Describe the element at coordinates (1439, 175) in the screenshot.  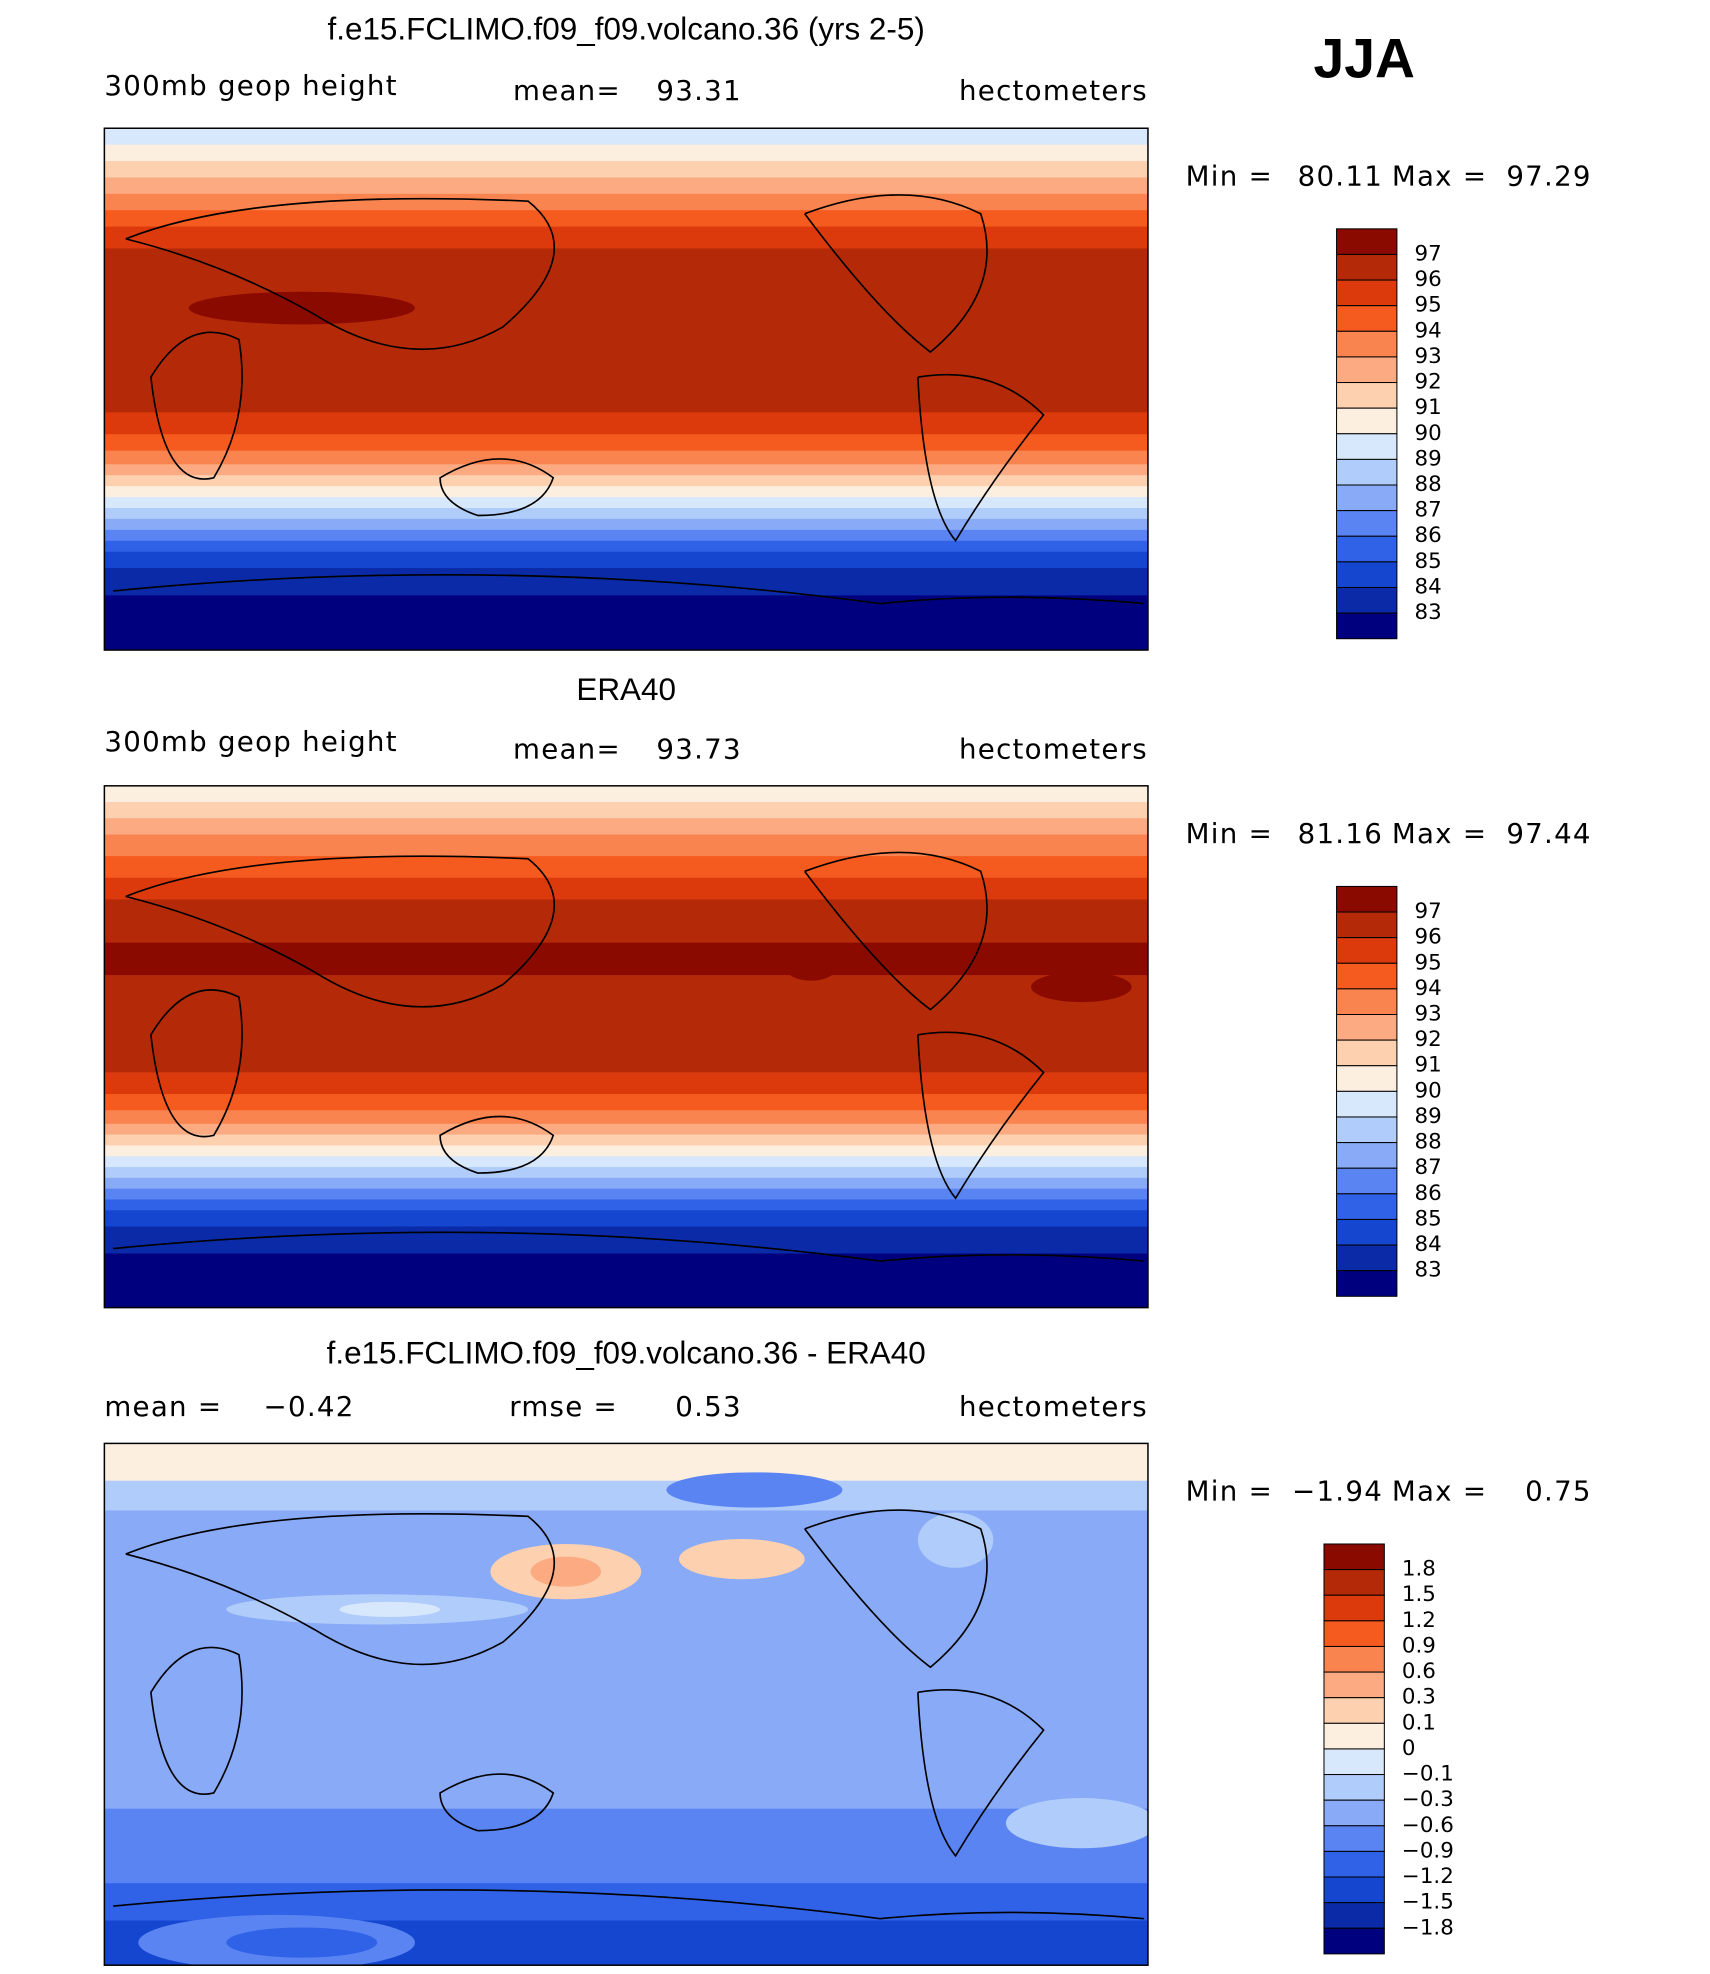
I see `max-label: Max =` at that location.